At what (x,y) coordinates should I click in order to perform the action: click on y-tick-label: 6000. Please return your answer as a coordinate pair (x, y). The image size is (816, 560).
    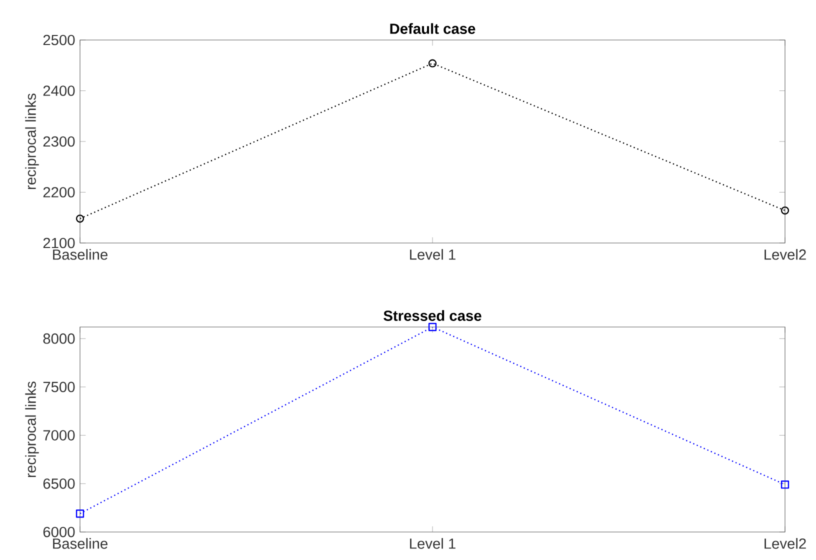
    Looking at the image, I should click on (59, 532).